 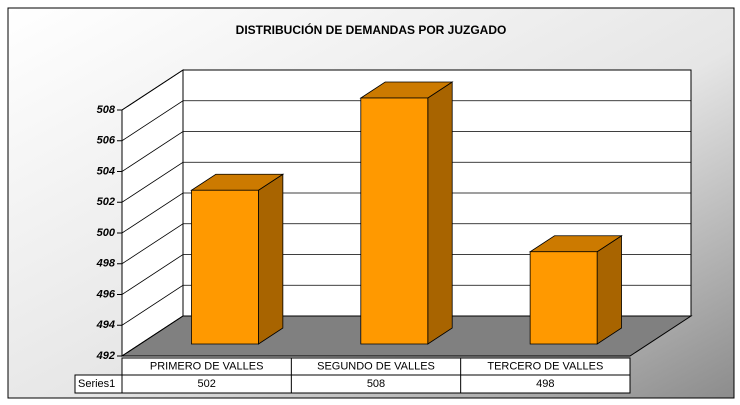 I want to click on y-tick-label: 494, so click(x=105, y=325).